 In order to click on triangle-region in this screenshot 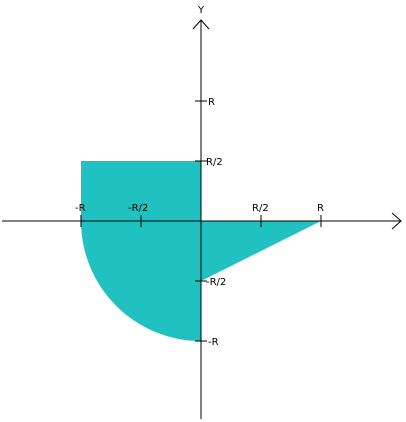, I will do `click(261, 251)`.